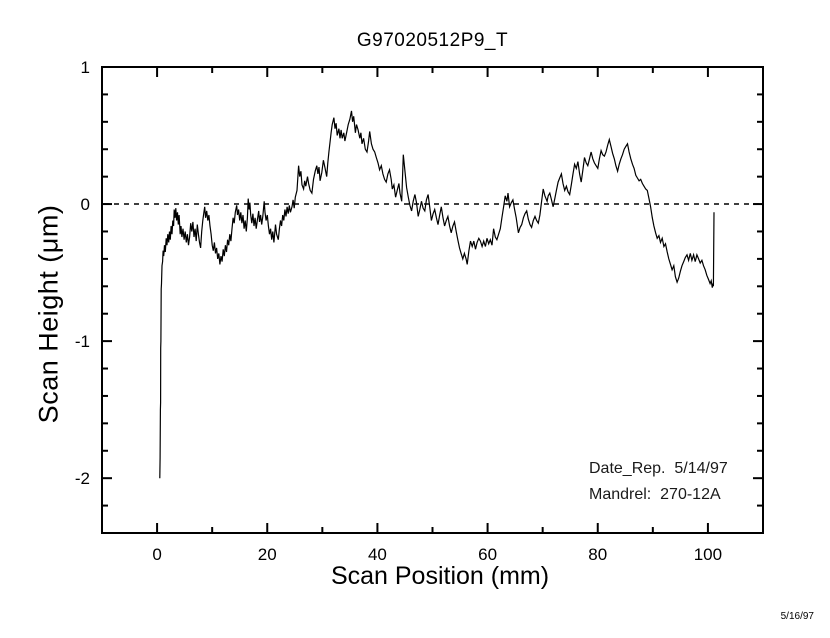  I want to click on y-tick-label: -1, so click(82, 341).